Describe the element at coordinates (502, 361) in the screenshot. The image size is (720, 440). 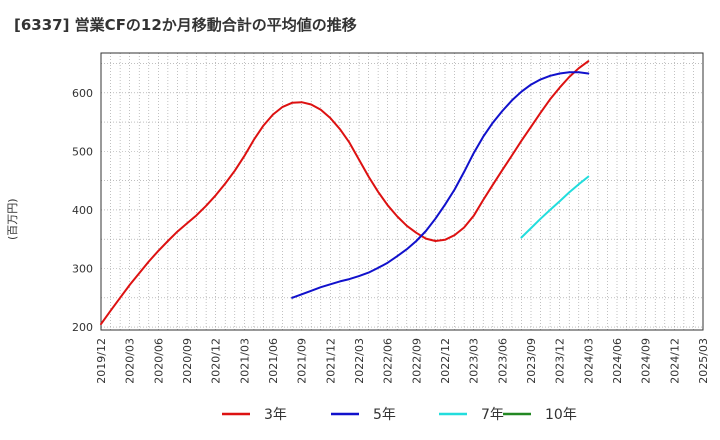
I see `x-tick-label: 2023/06` at that location.